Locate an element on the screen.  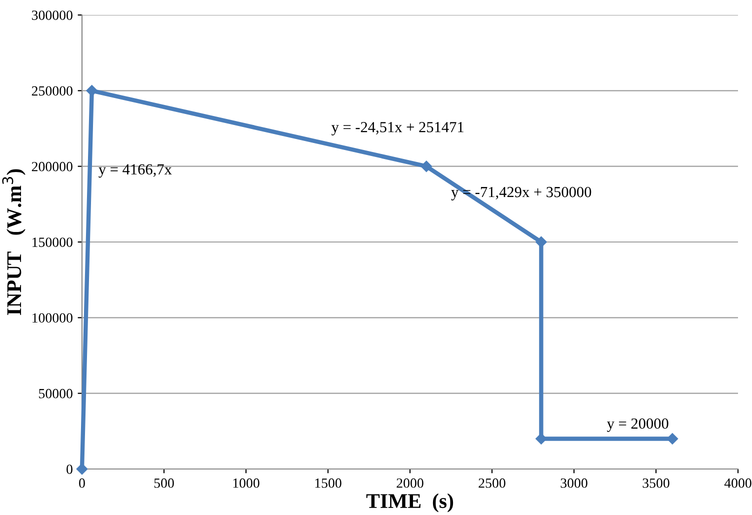
y-tick-label: 250000 is located at coordinates (52, 91).